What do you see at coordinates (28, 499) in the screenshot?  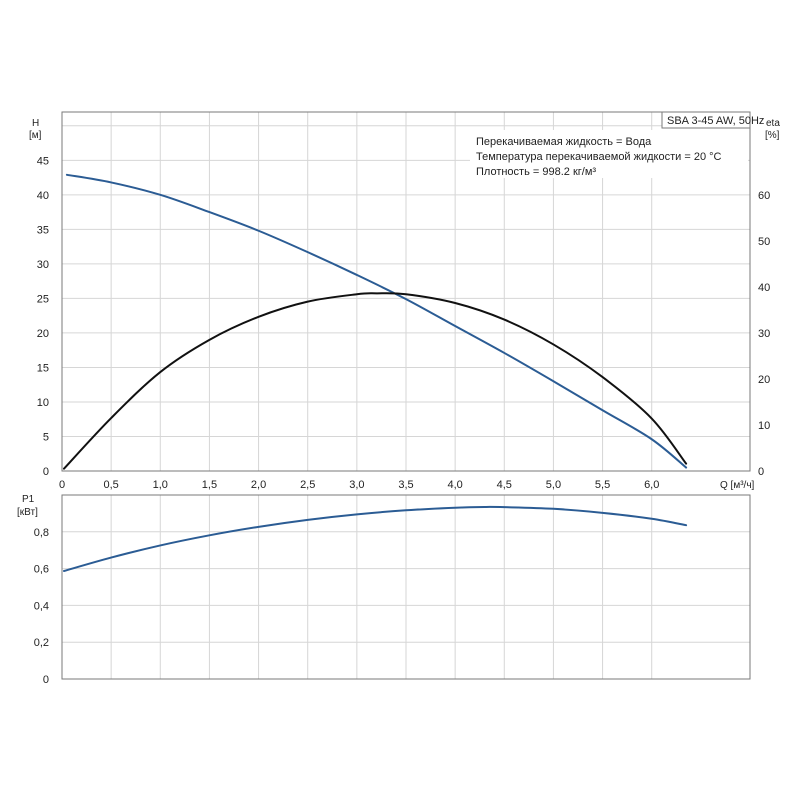 I see `power-axis-symbol: P1` at bounding box center [28, 499].